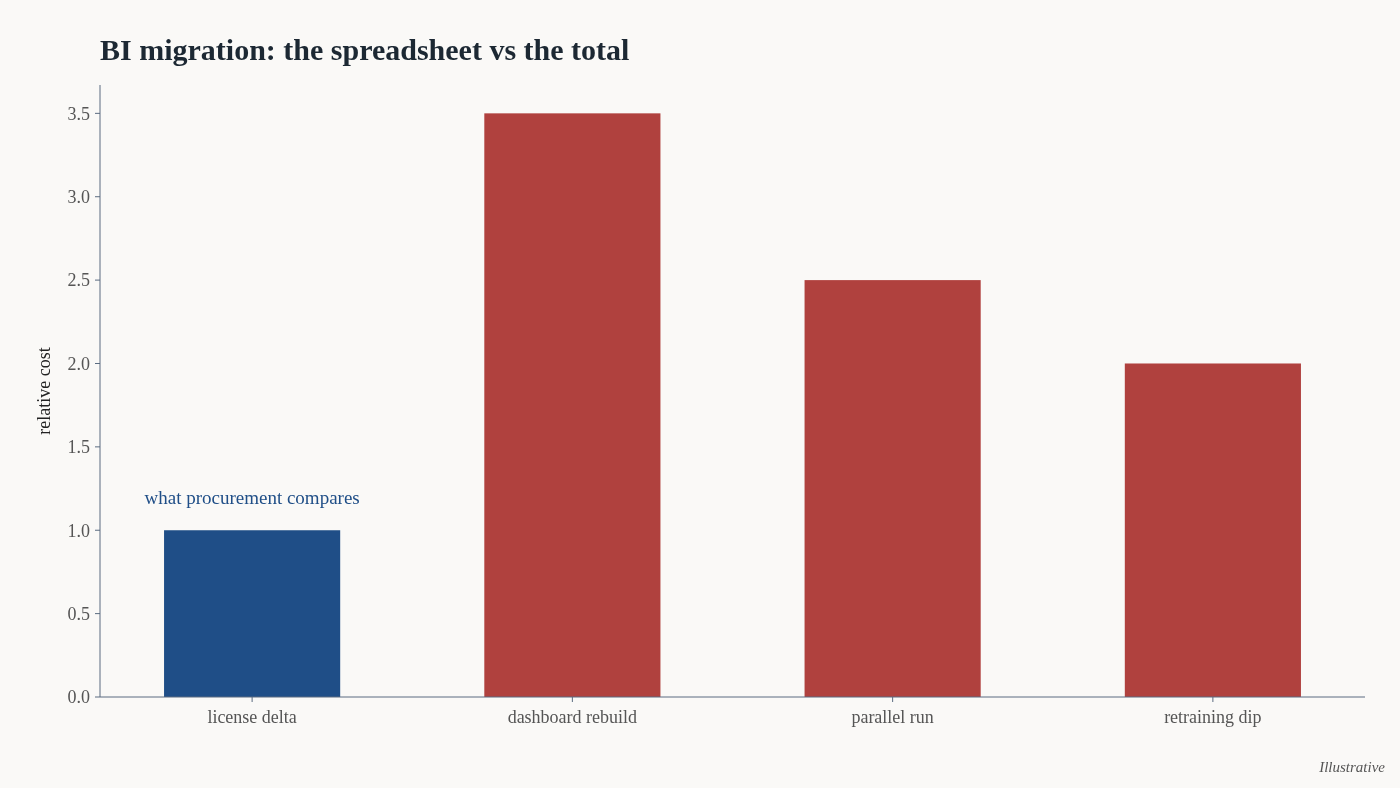 This screenshot has height=788, width=1400. I want to click on chart-title: BI migration: the spreadsheet vs the total, so click(365, 49).